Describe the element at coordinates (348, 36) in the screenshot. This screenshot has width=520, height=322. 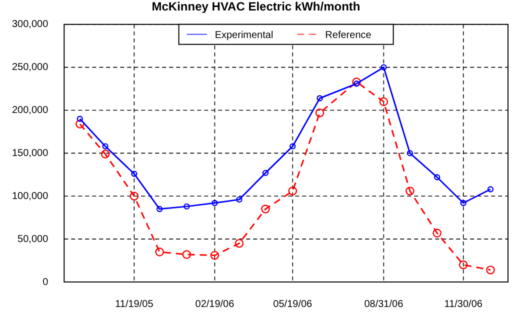
I see `legend-label: Reference` at that location.